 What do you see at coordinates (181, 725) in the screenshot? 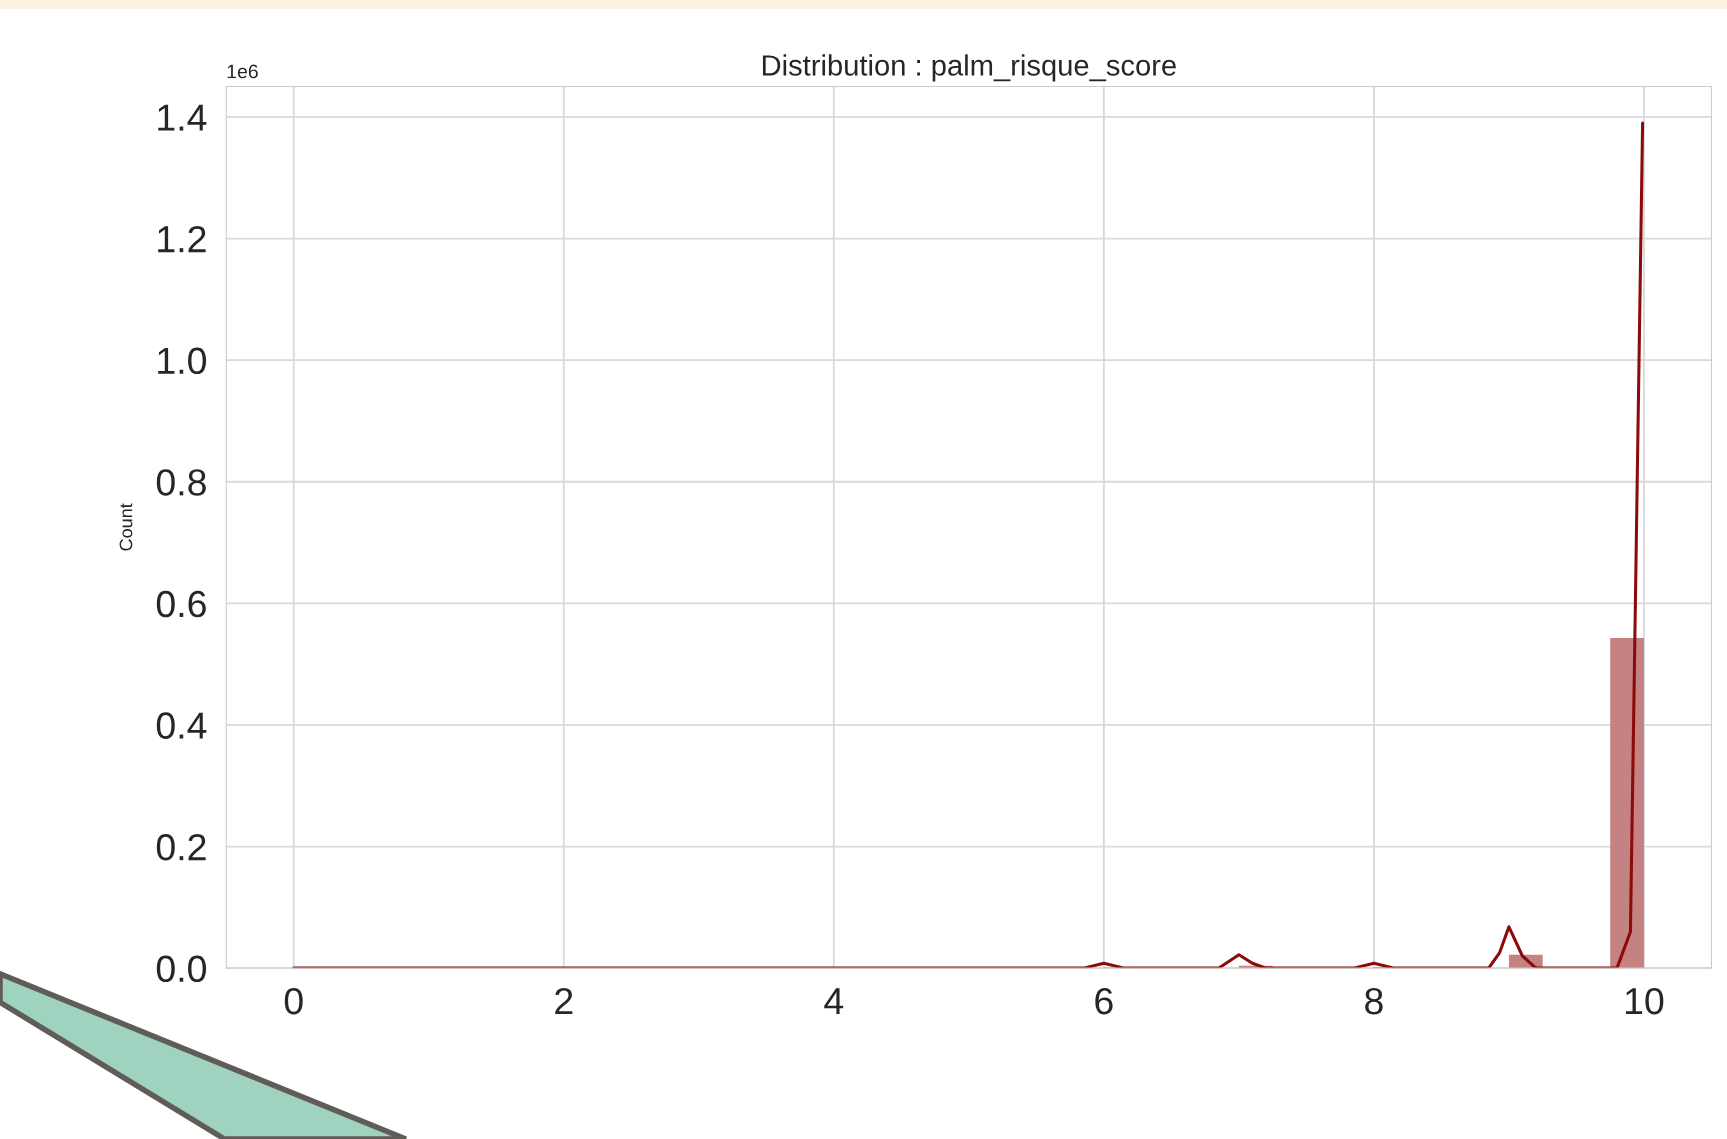
I see `y-tick-label: 0.4` at bounding box center [181, 725].